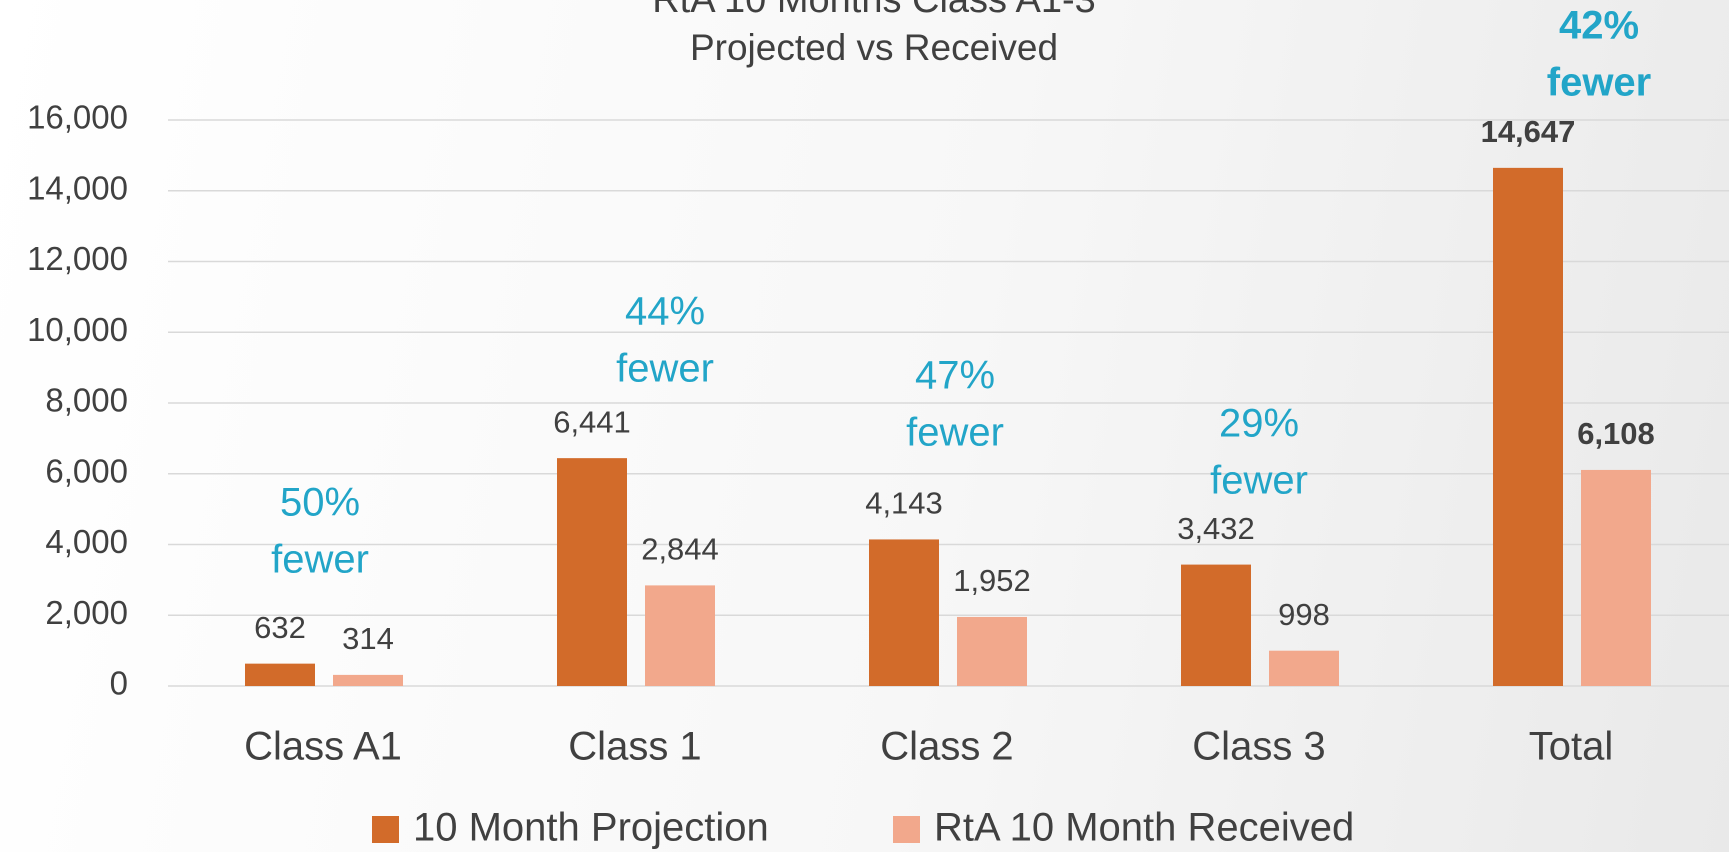 The height and width of the screenshot is (852, 1729). Describe the element at coordinates (1304, 614) in the screenshot. I see `value-label: 998` at that location.